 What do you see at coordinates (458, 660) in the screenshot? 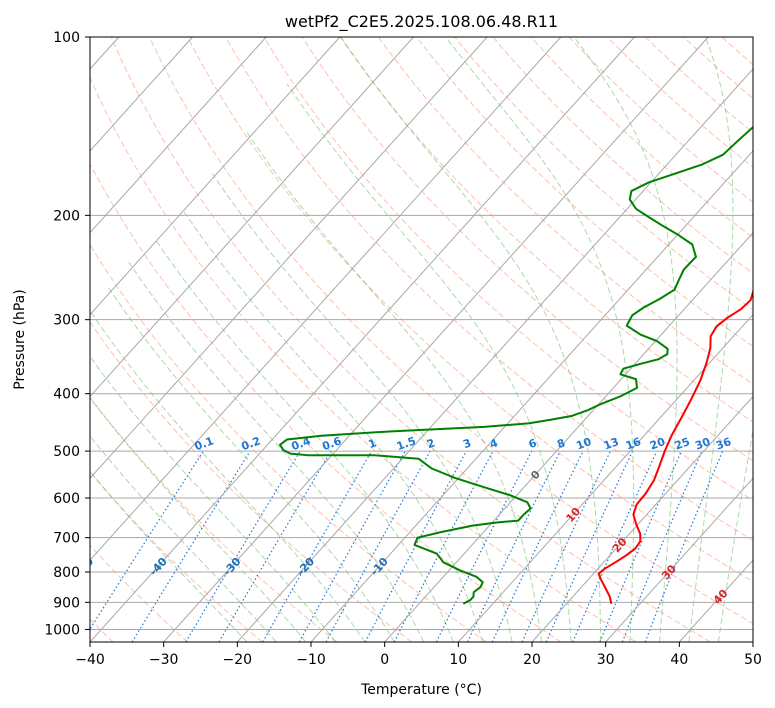
I see `x-tick-label: 10` at bounding box center [458, 660].